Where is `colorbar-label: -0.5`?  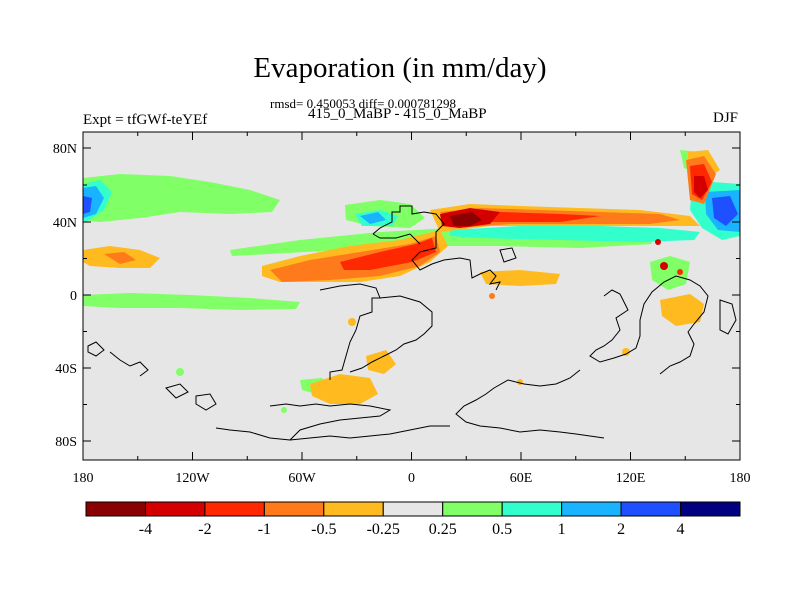
colorbar-label: -0.5 is located at coordinates (323, 529).